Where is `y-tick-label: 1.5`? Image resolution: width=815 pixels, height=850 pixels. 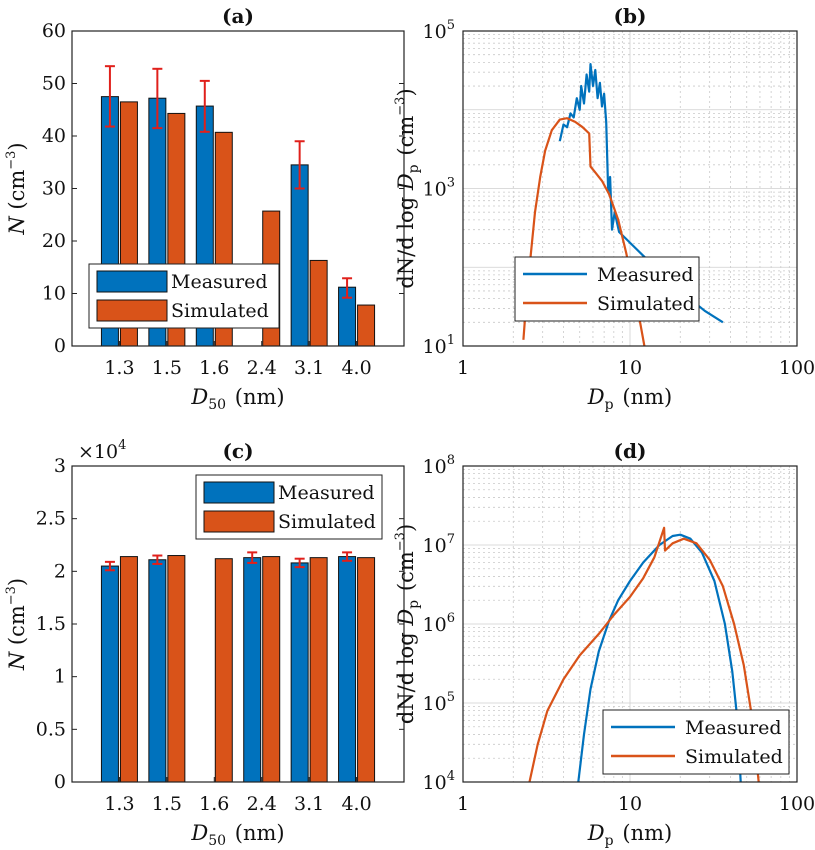
y-tick-label: 1.5 is located at coordinates (51, 624).